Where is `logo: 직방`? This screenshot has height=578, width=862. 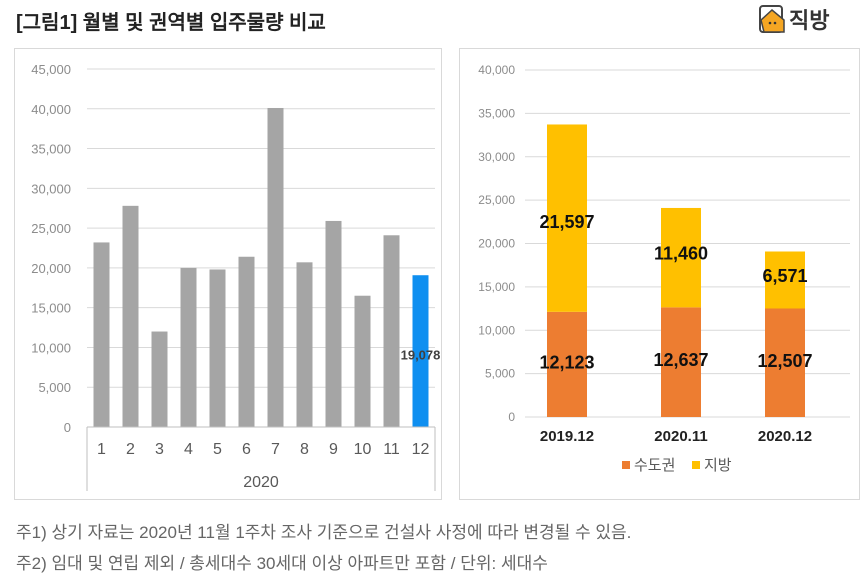
logo: 직방 is located at coordinates (793, 19).